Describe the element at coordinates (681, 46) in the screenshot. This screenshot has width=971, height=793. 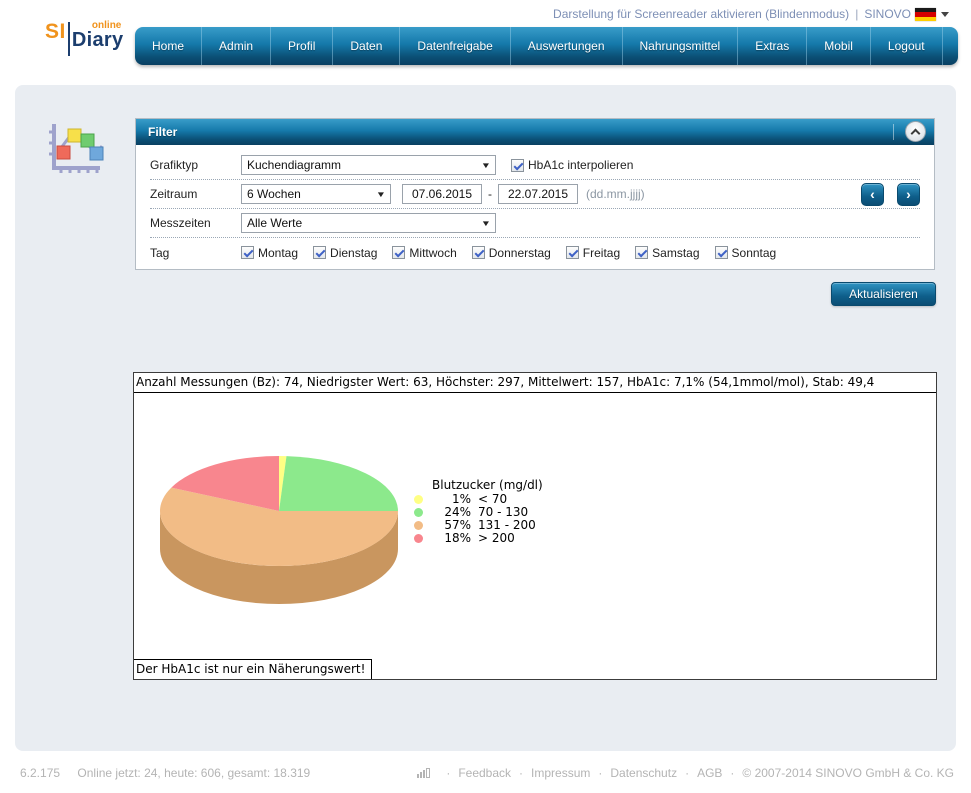
I see `nav-tab-nahrungsmittel: Nahrungsmittel` at that location.